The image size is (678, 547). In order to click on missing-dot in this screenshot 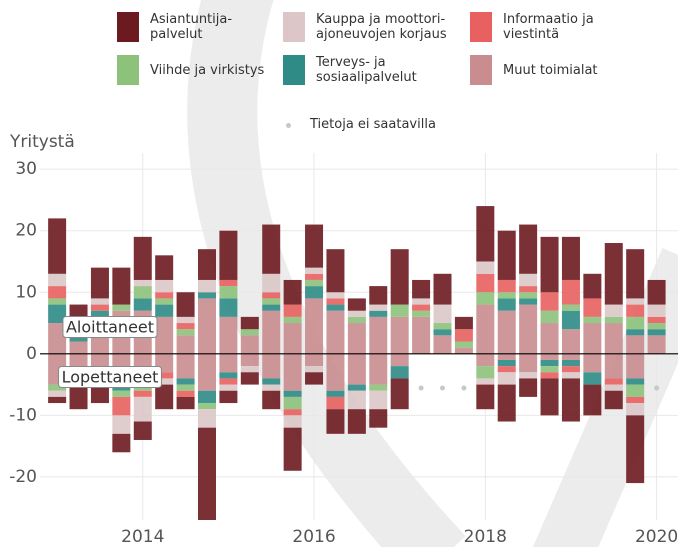, I will do `click(421, 388)`.